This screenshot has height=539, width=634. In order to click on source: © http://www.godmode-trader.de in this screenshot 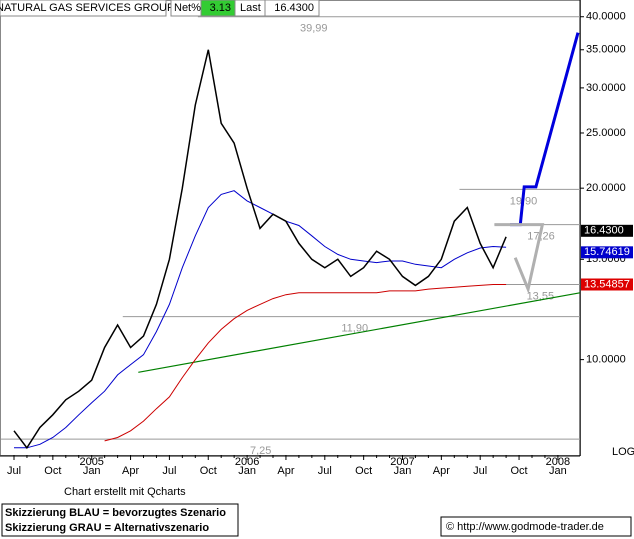, I will do `click(525, 527)`.